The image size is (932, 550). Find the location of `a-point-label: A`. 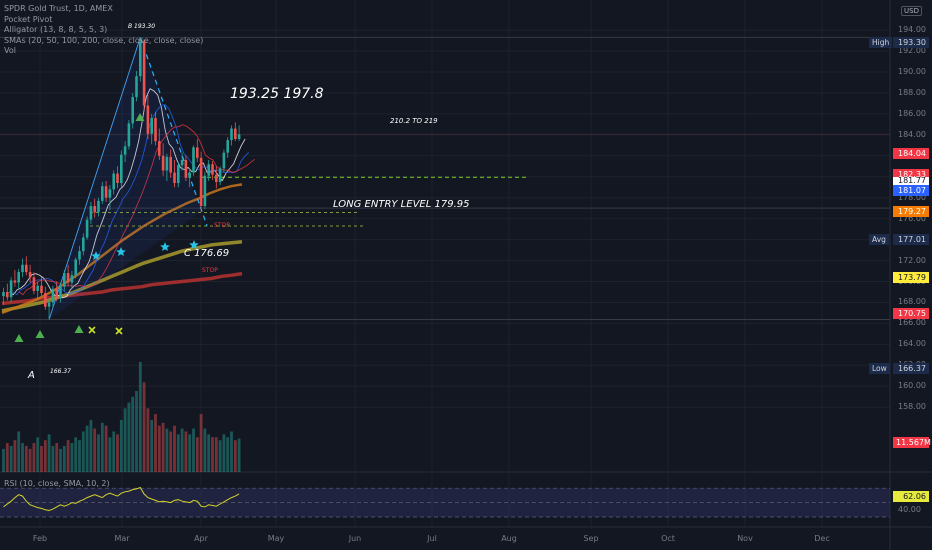

a-point-label: A is located at coordinates (31, 375).